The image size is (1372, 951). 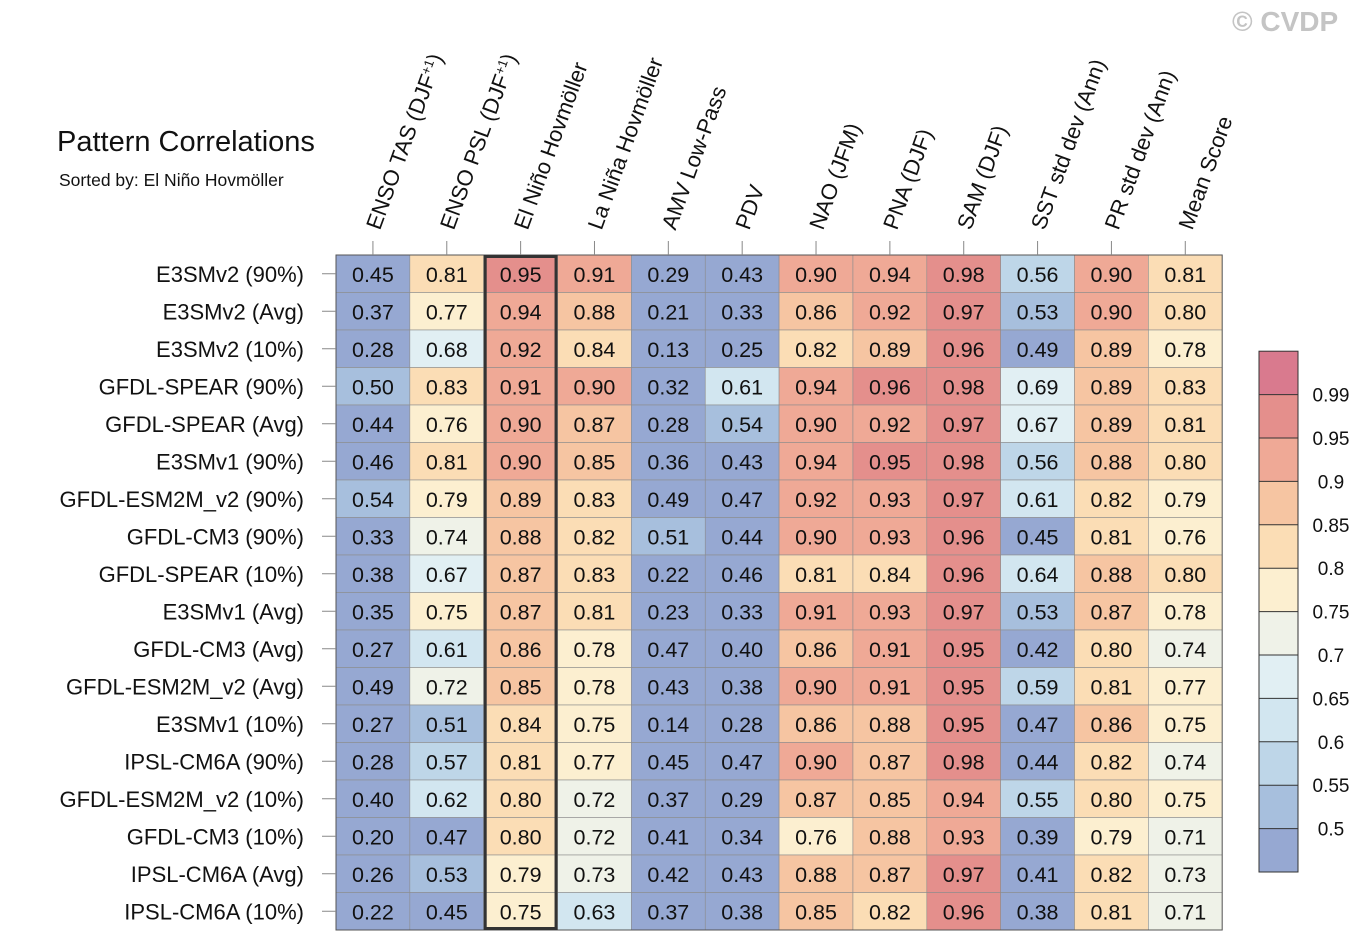 What do you see at coordinates (1185, 537) in the screenshot?
I see `cell-value: 0.76` at bounding box center [1185, 537].